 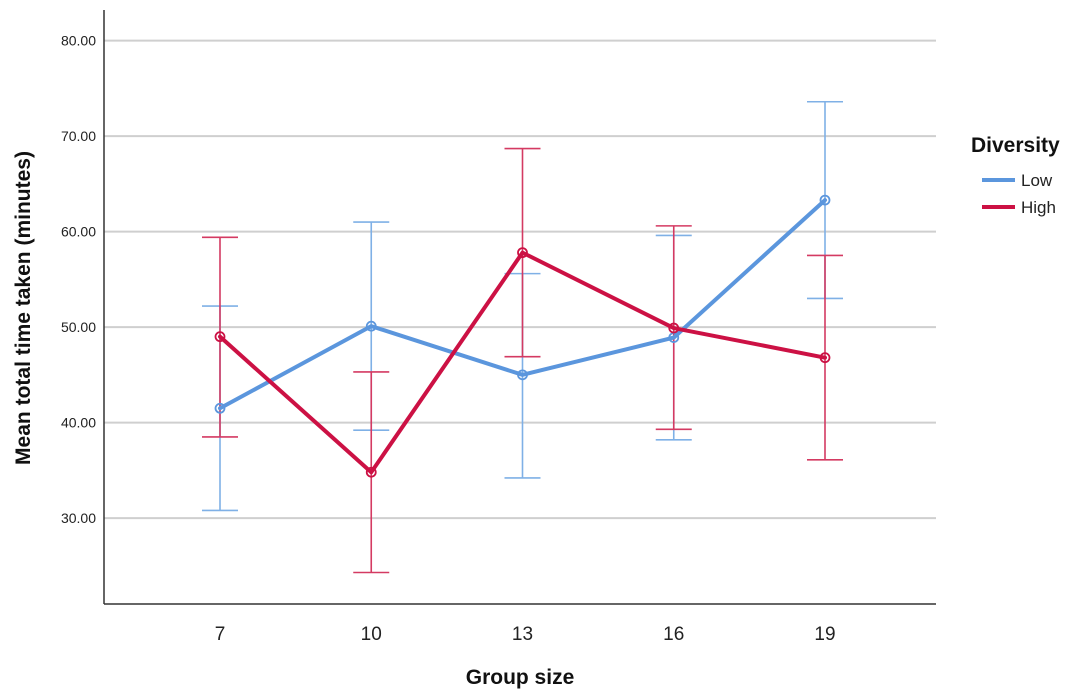 I want to click on x-tick-label: 7, so click(x=220, y=634).